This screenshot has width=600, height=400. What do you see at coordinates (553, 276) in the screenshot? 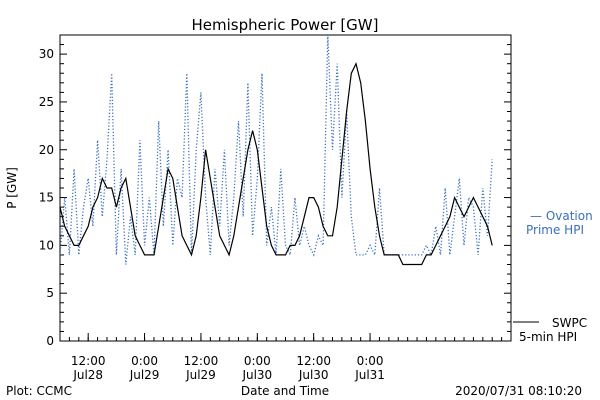
I see `legend: — Ovation Prime HPI SWPC 5-min HPI` at bounding box center [553, 276].